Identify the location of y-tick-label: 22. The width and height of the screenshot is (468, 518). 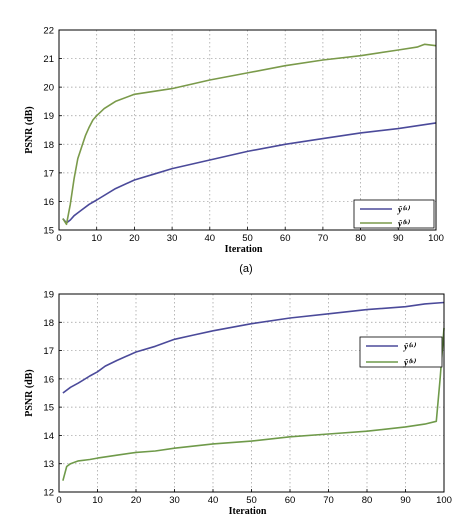
(48, 31).